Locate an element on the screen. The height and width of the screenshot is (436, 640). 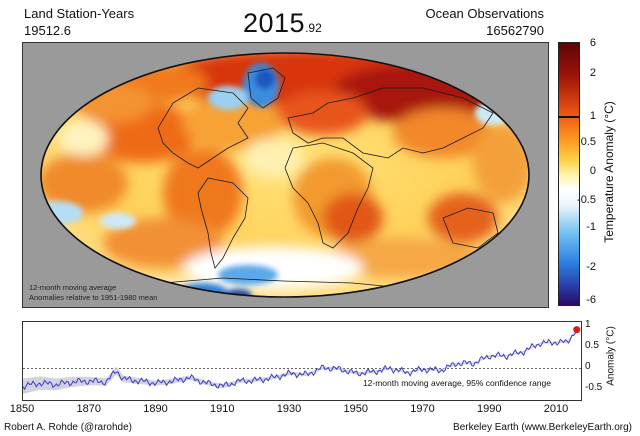
timeseries-xtick-label: 1890 is located at coordinates (155, 409).